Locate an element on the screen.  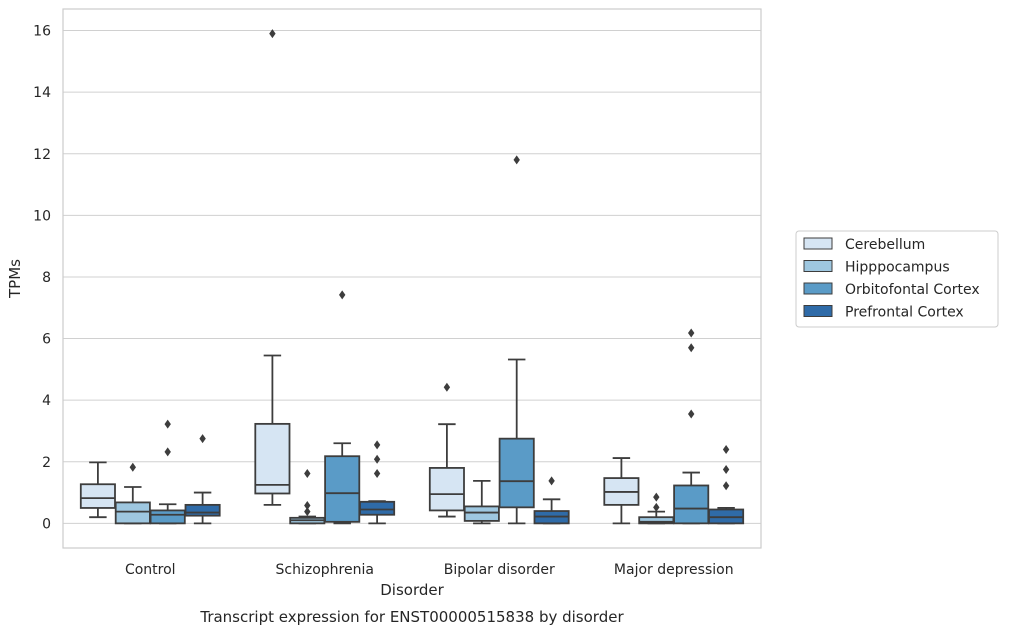
y-tick-label: 10 is located at coordinates (42, 216).